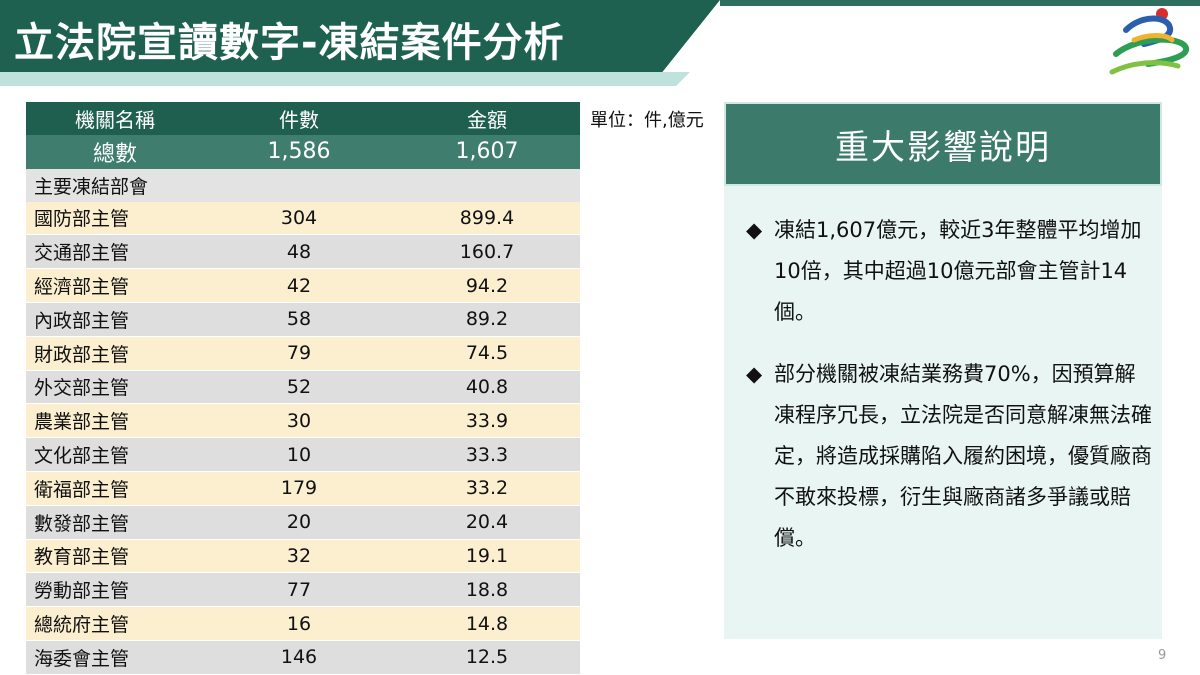 This screenshot has width=1200, height=675. What do you see at coordinates (115, 454) in the screenshot?
I see `cell-name: 文化部主管` at bounding box center [115, 454].